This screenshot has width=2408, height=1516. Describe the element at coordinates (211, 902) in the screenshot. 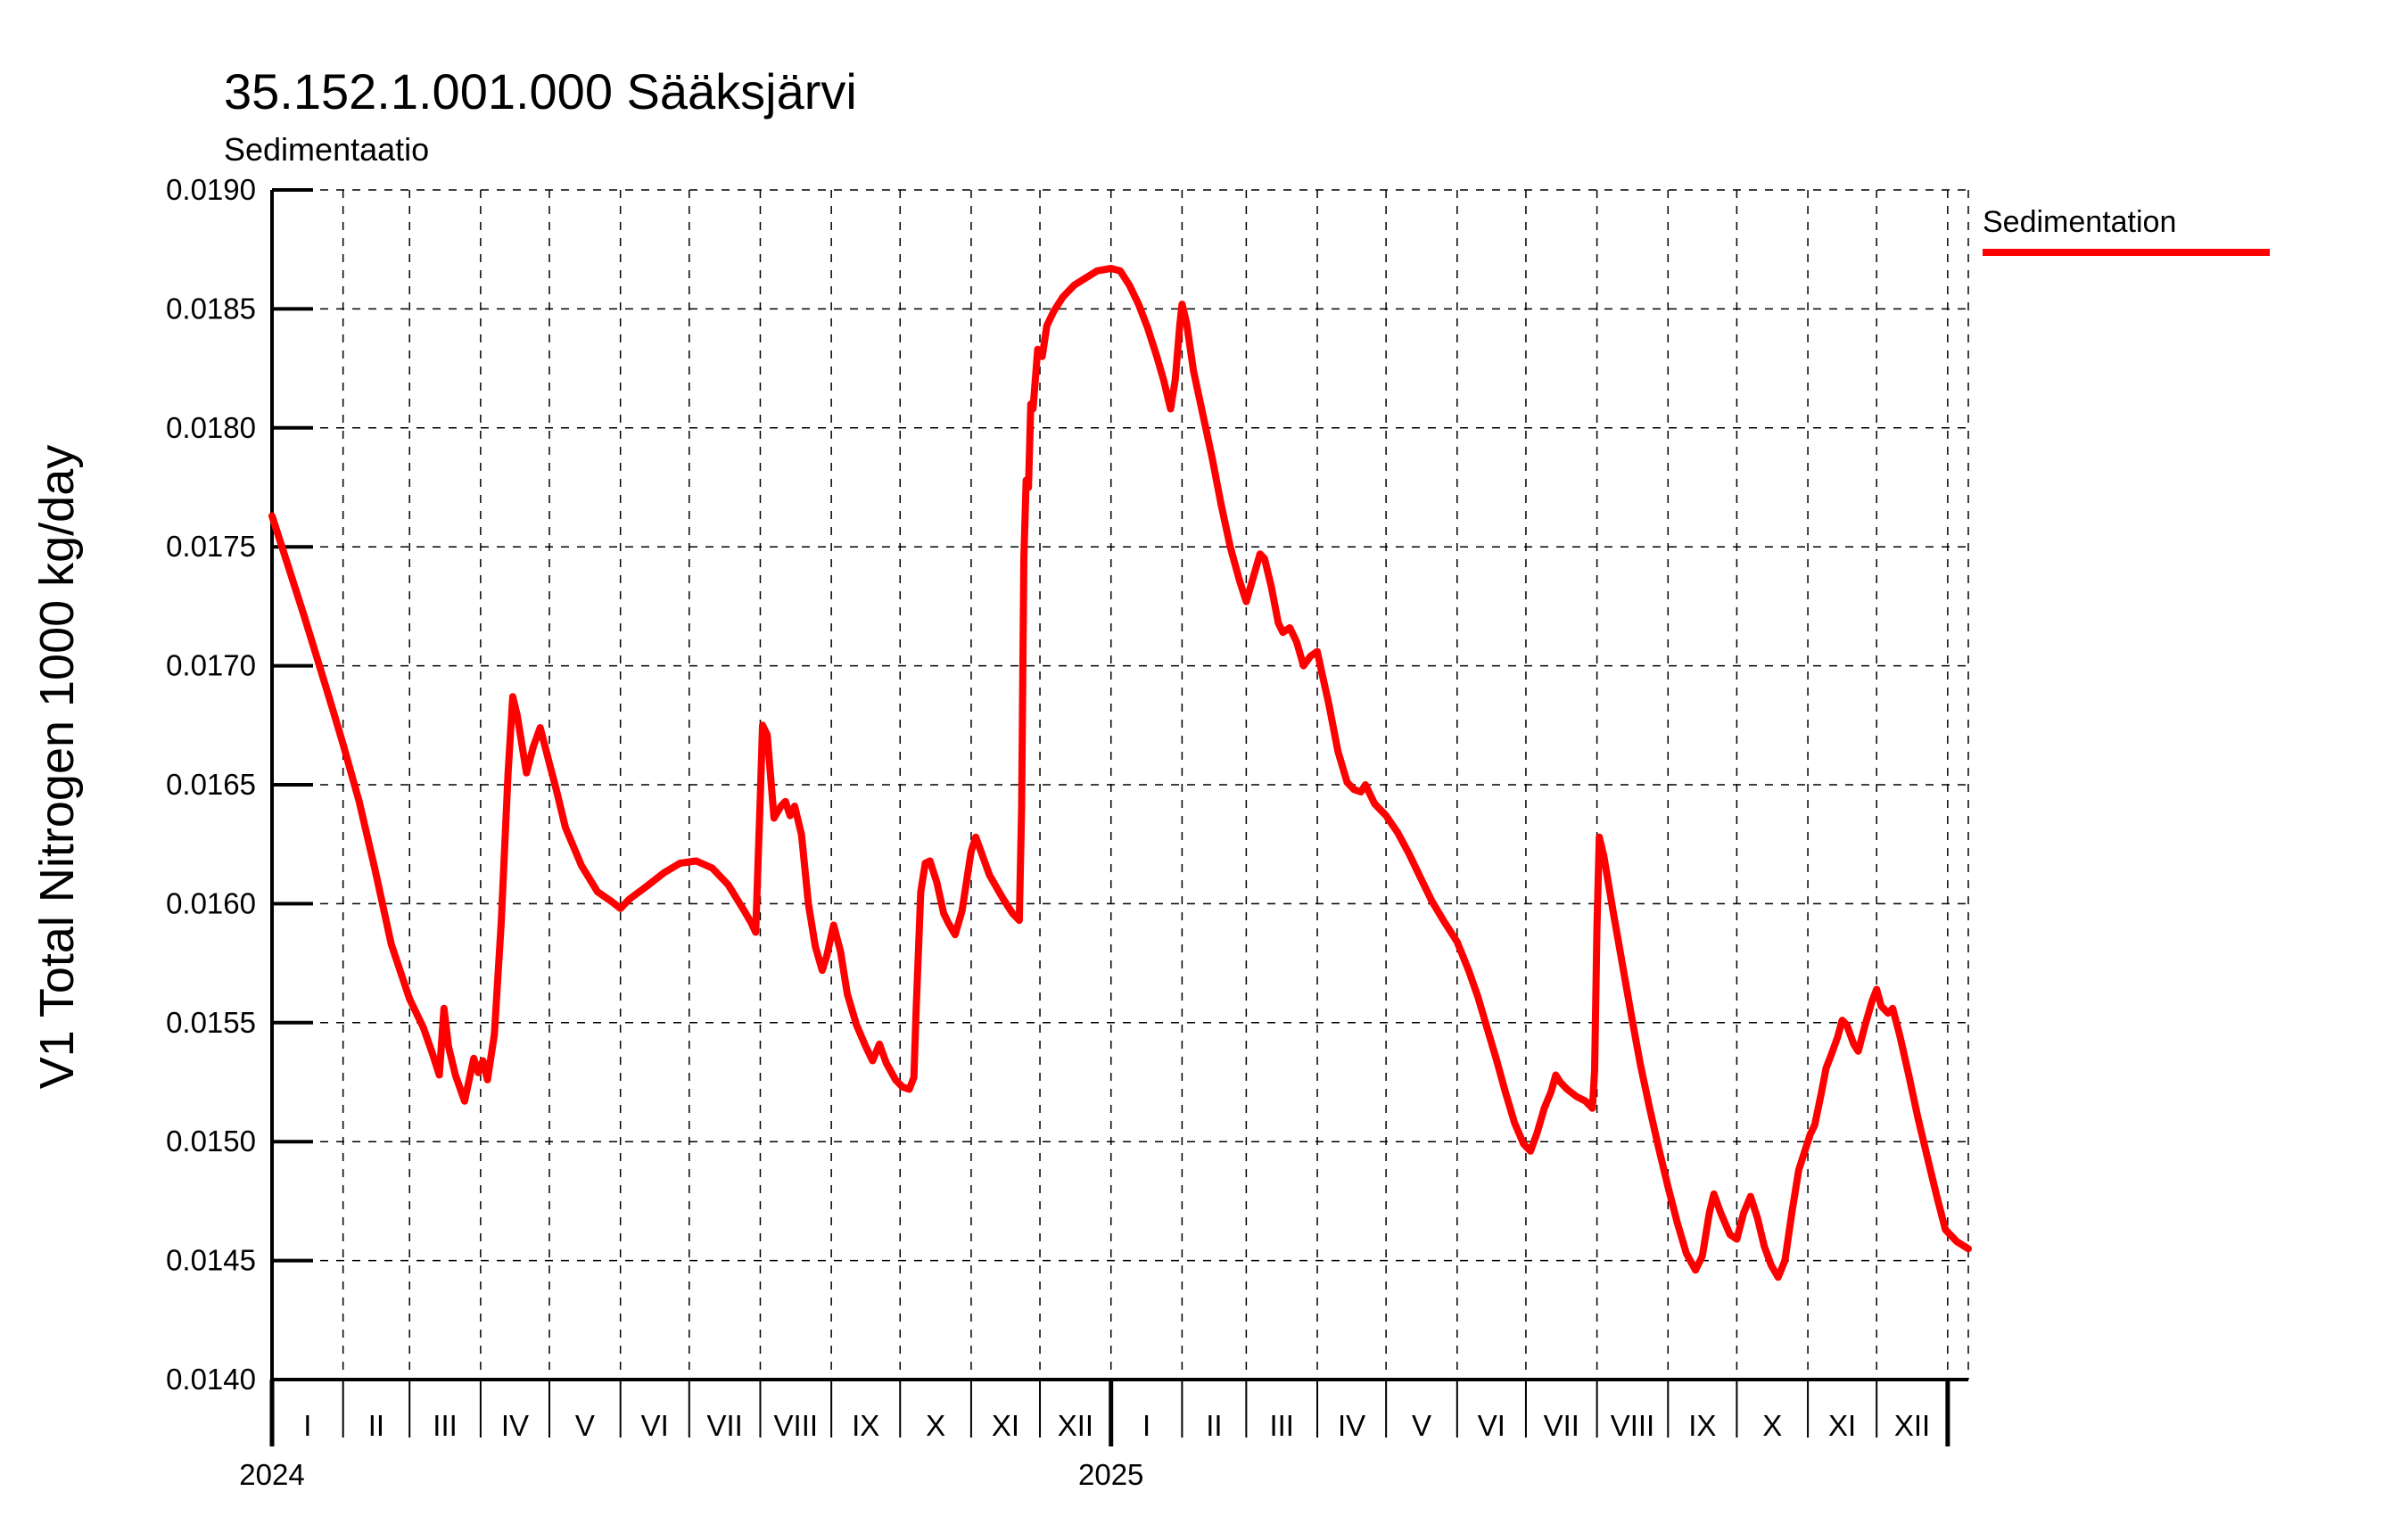

I see `y-tick-label: 0.0160` at that location.